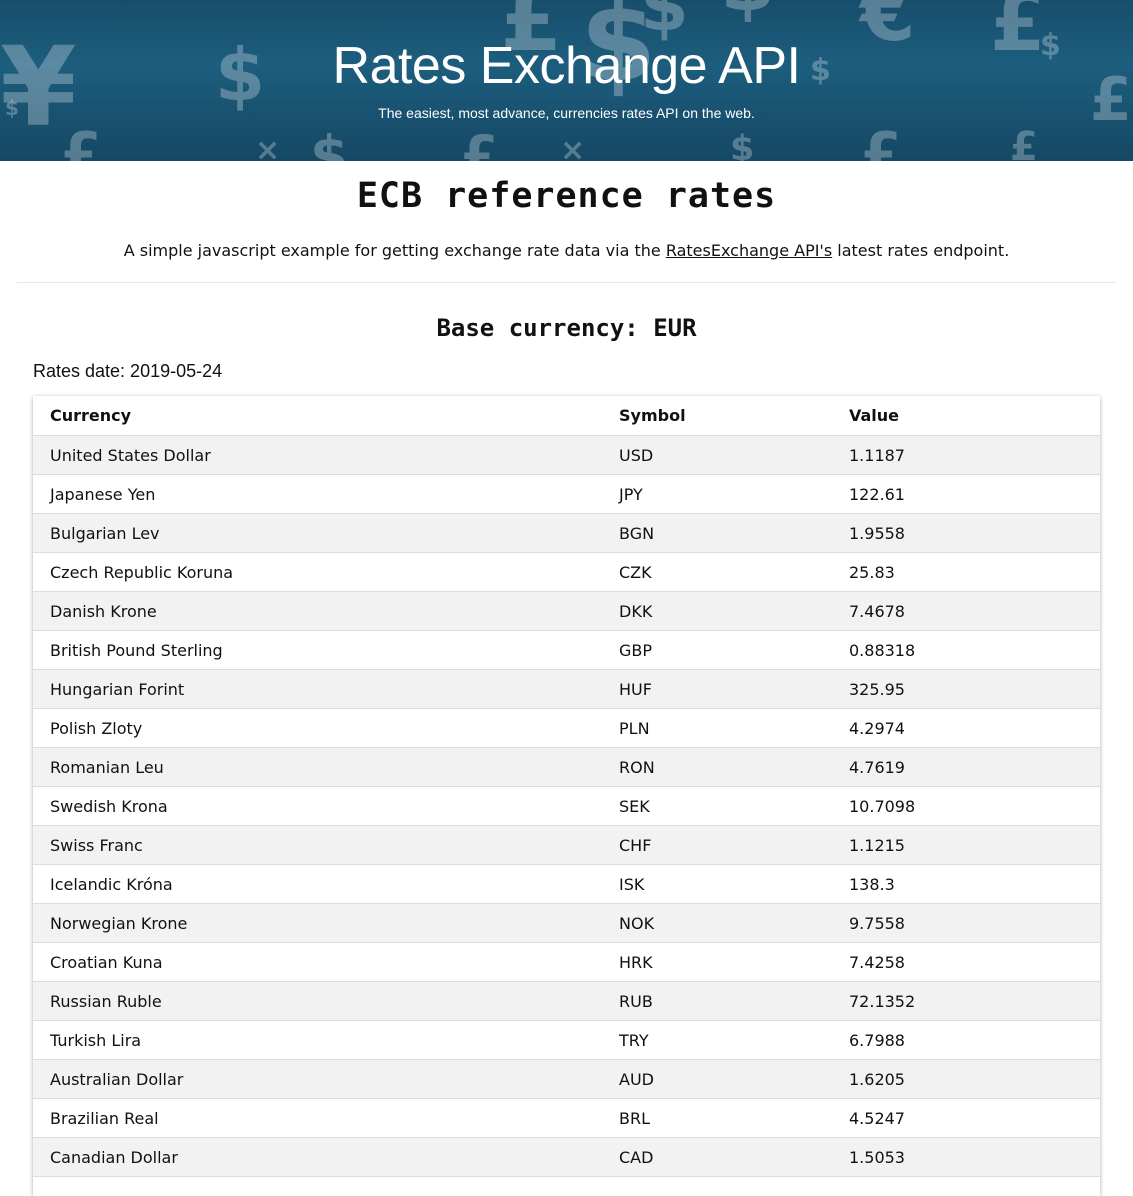 Image resolution: width=1133 pixels, height=1196 pixels. I want to click on currency-name-cell: Polish Zloty, so click(317, 728).